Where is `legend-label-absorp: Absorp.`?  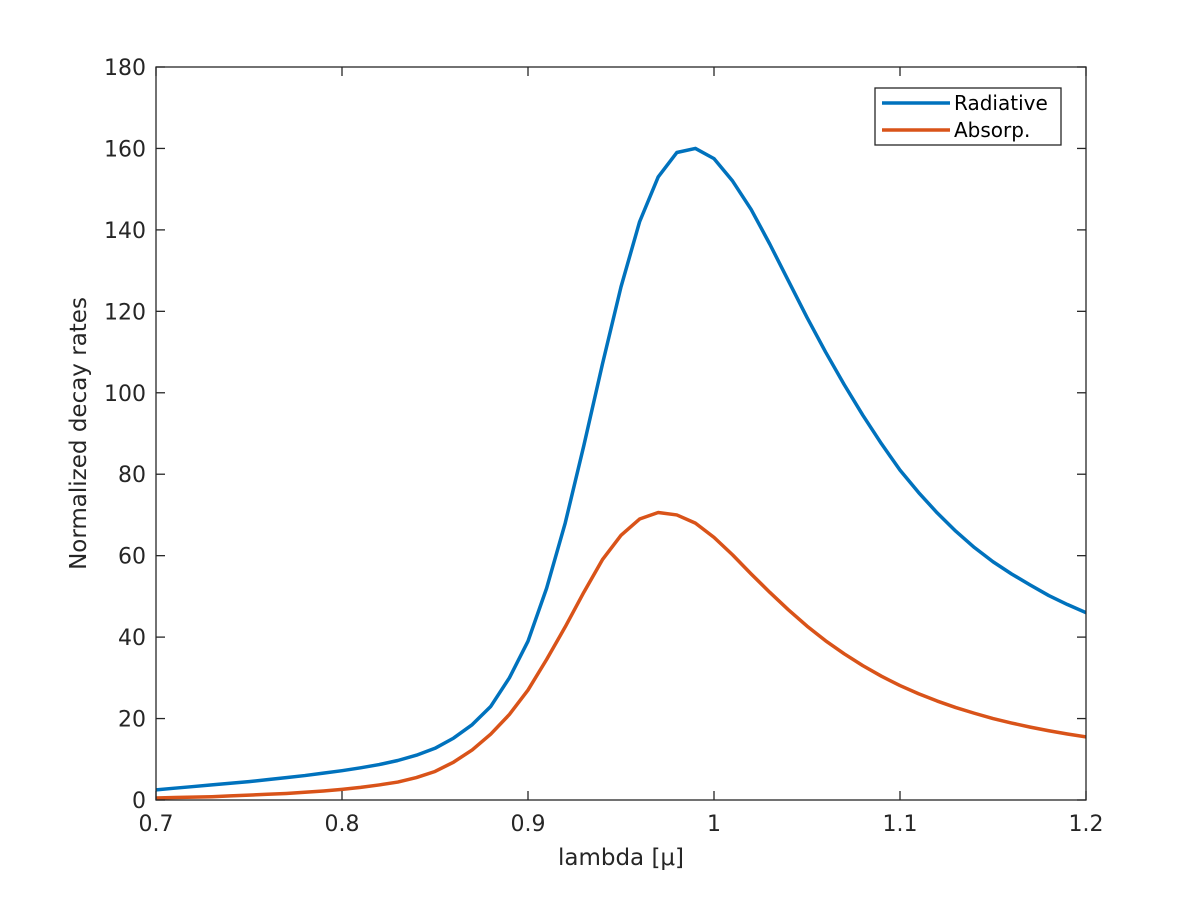 legend-label-absorp: Absorp. is located at coordinates (992, 130).